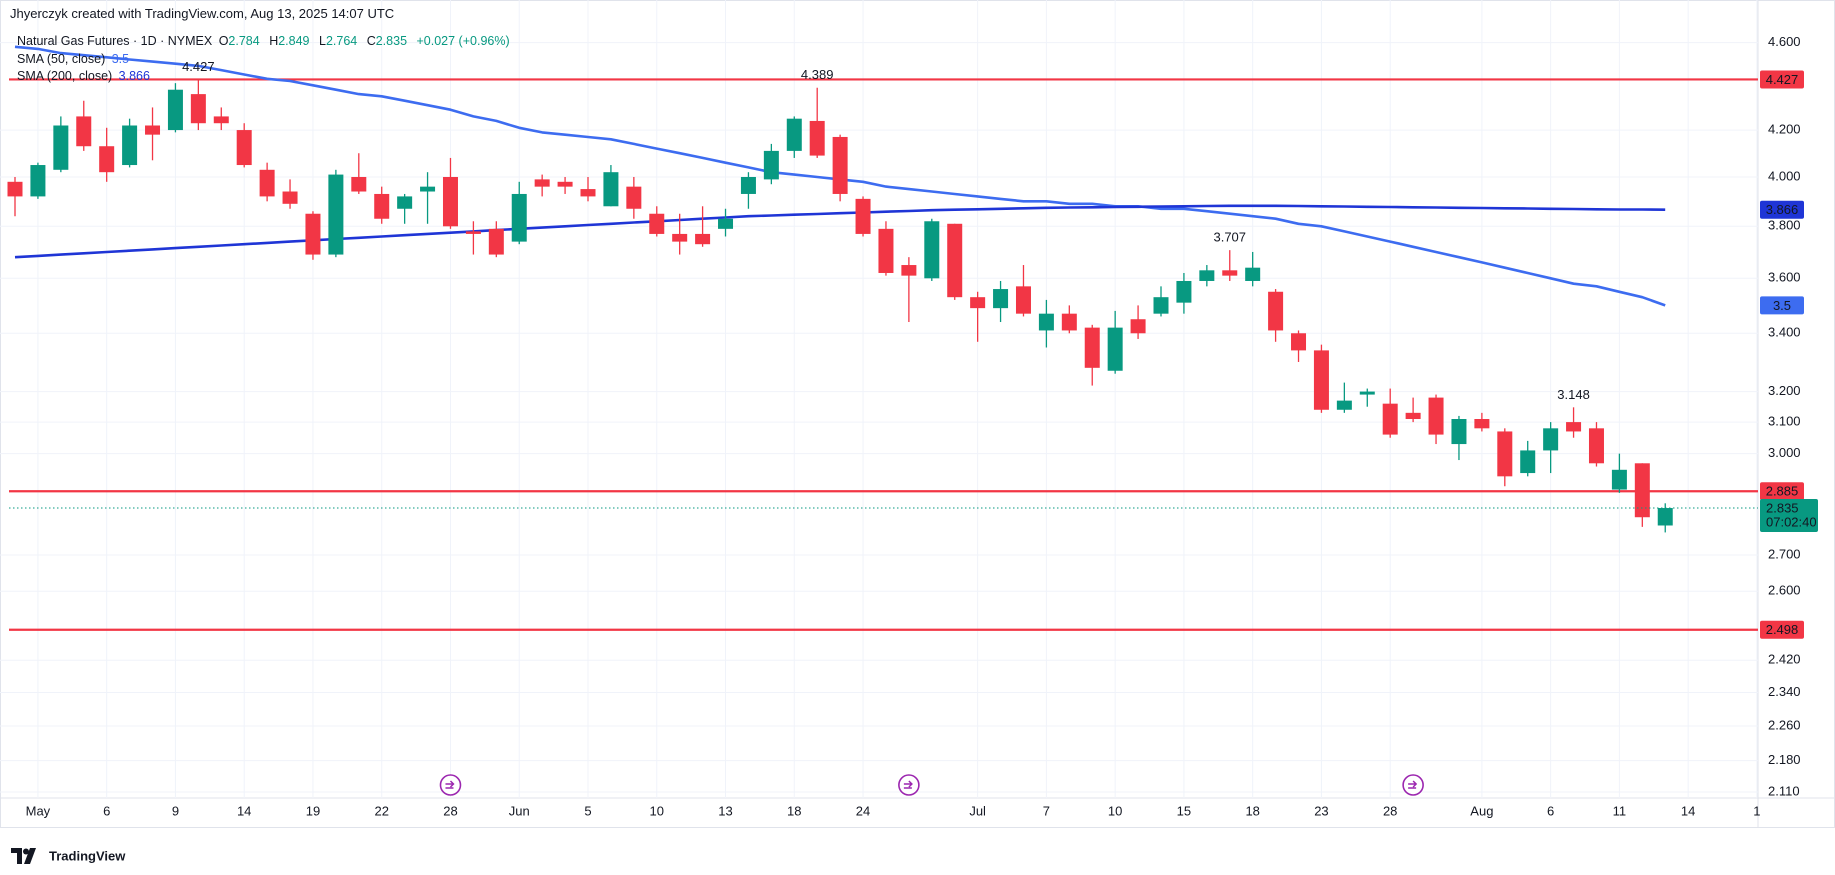 Image resolution: width=1835 pixels, height=875 pixels. I want to click on x-tick-label: 14, so click(244, 810).